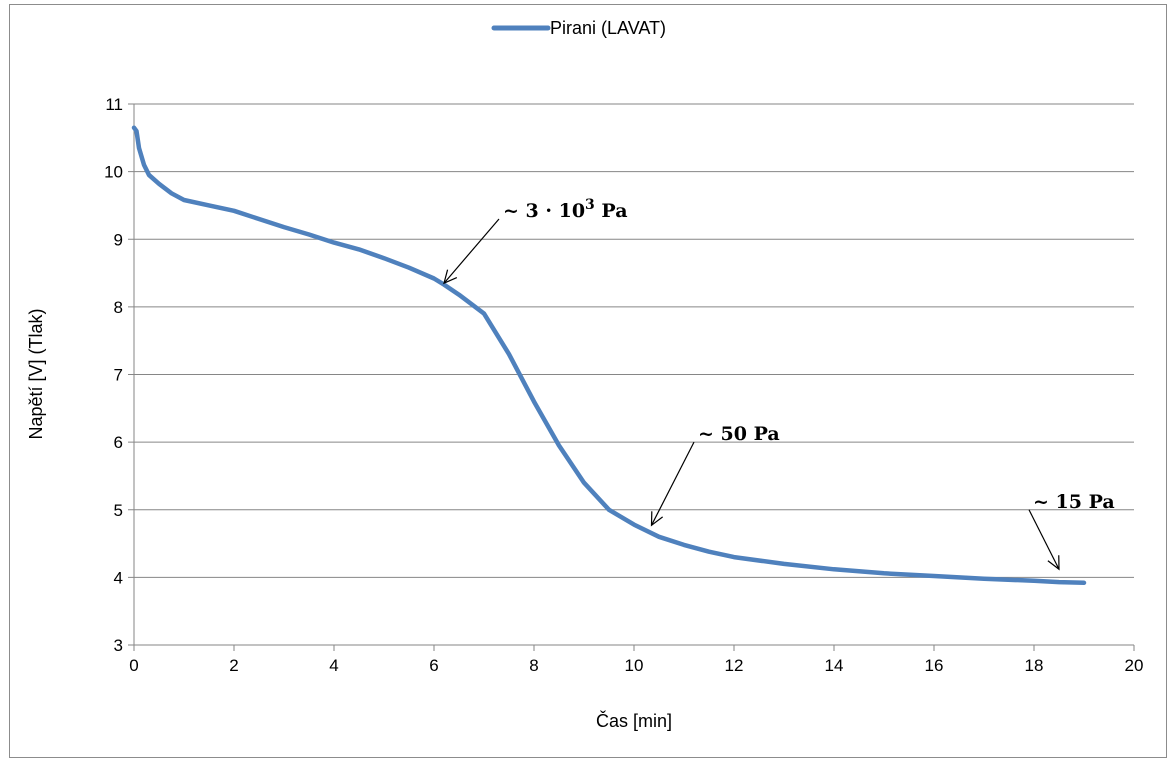 This screenshot has width=1171, height=762. I want to click on x-tick-label: 0, so click(133, 665).